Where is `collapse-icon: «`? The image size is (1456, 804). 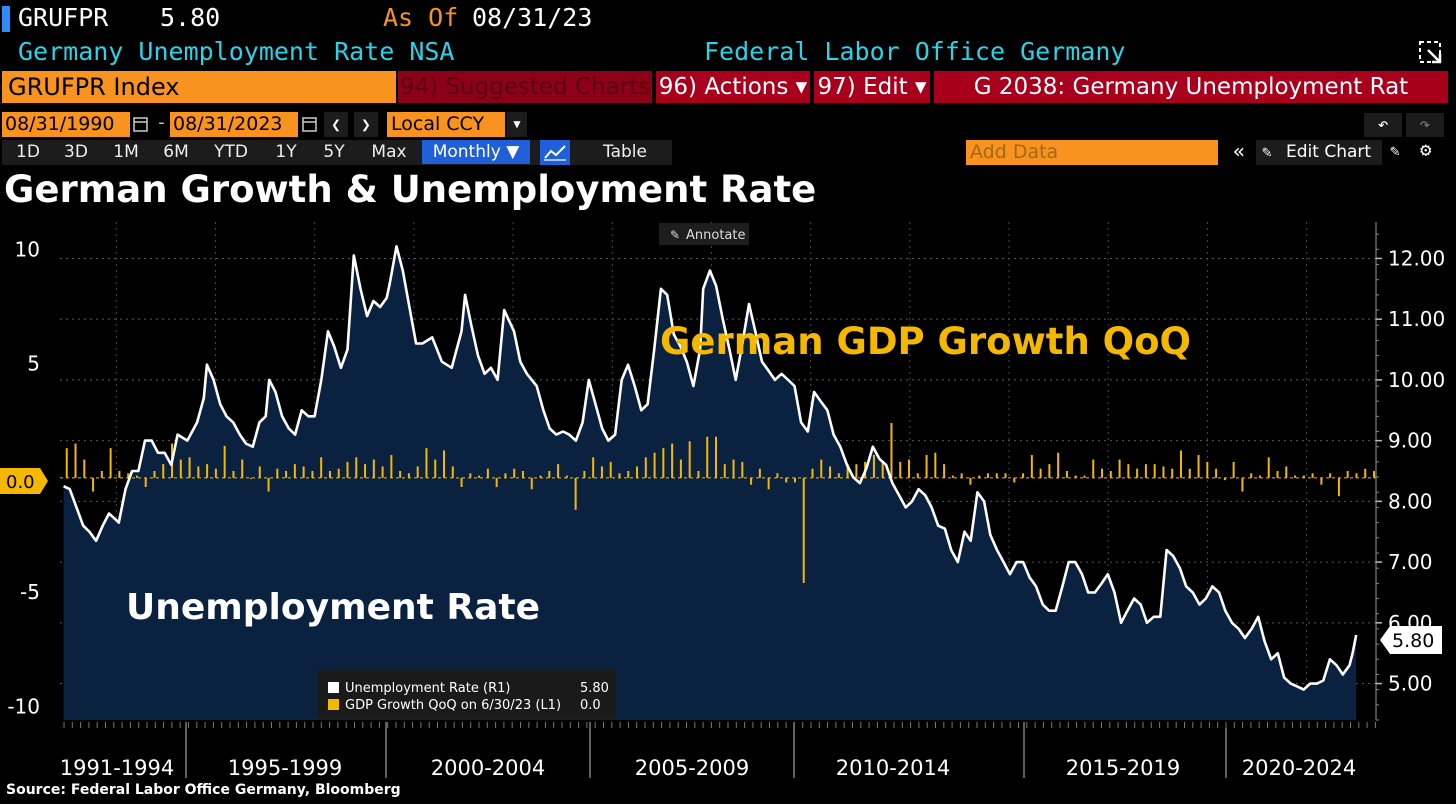 collapse-icon: « is located at coordinates (1239, 151).